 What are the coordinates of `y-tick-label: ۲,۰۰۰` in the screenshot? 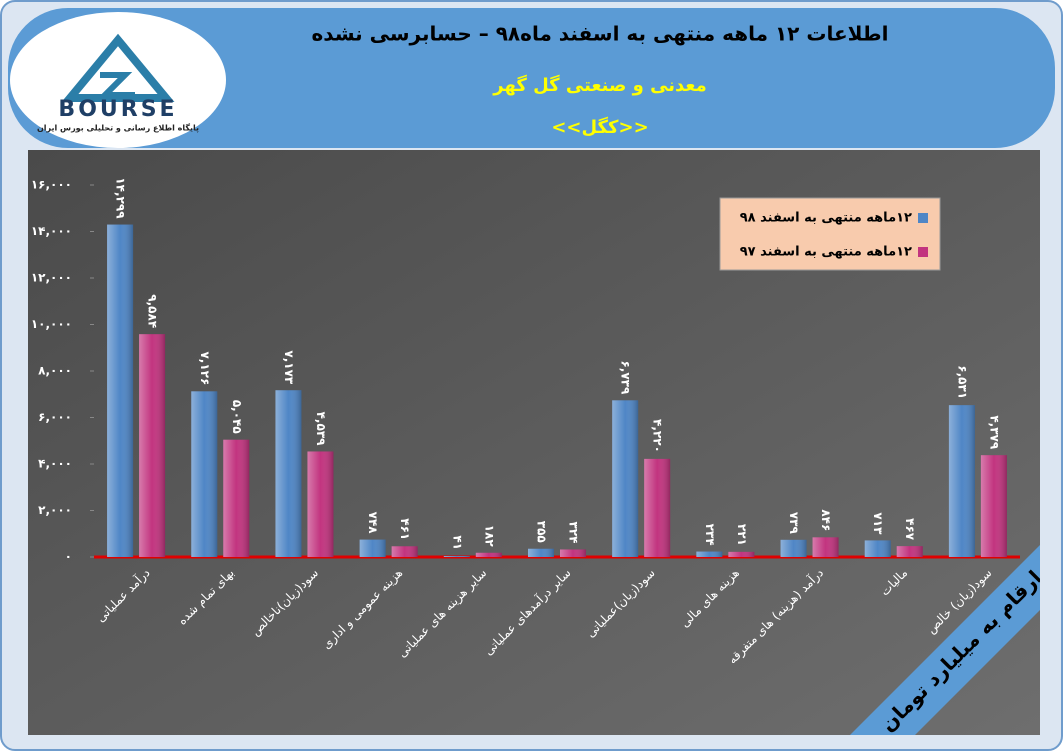 It's located at (55, 510).